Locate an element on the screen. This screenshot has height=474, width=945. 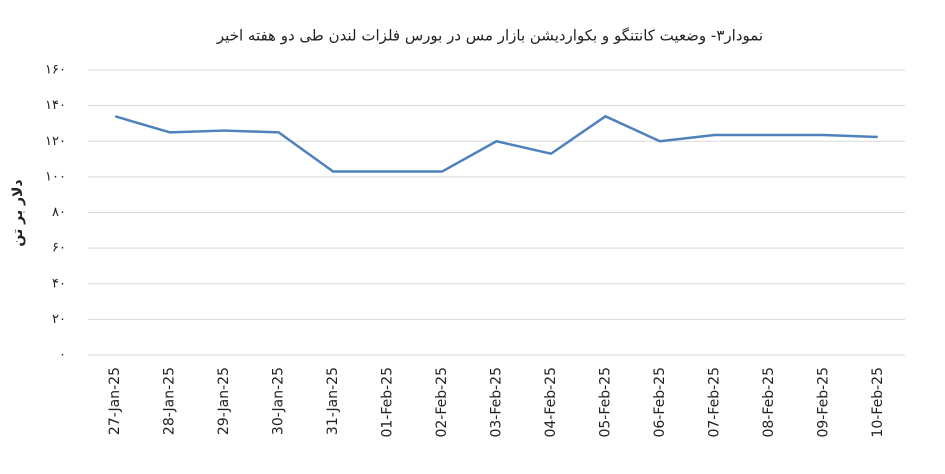
x-tick-label: 01-Feb-25 is located at coordinates (388, 402).